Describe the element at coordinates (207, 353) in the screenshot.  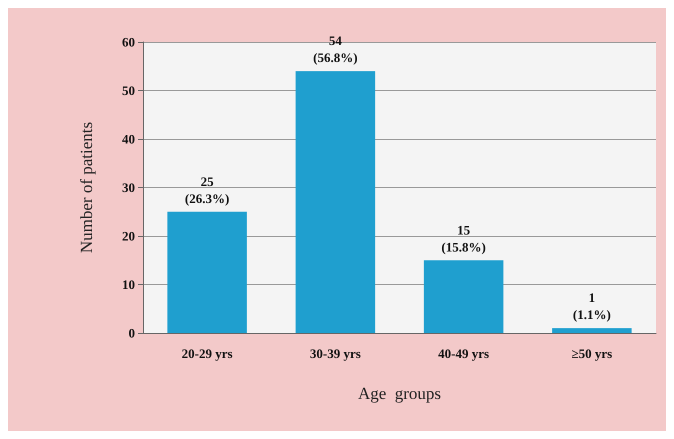
I see `x-tick-label: 20-29 yrs` at that location.